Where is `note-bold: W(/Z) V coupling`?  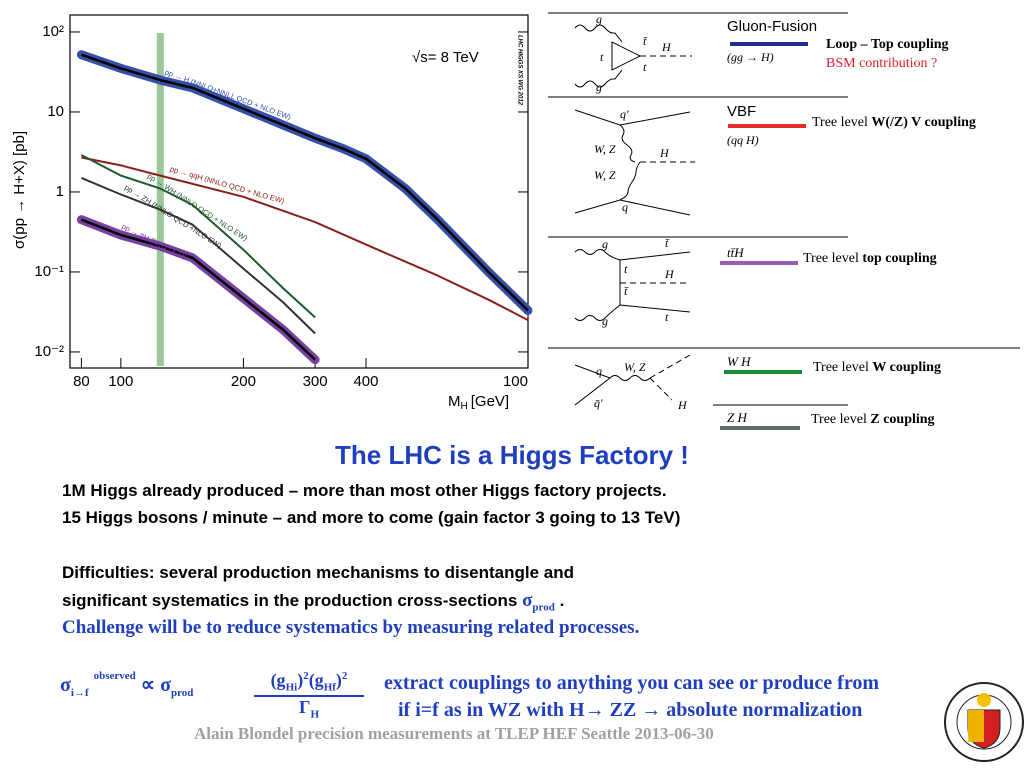
note-bold: W(/Z) V coupling is located at coordinates (923, 122).